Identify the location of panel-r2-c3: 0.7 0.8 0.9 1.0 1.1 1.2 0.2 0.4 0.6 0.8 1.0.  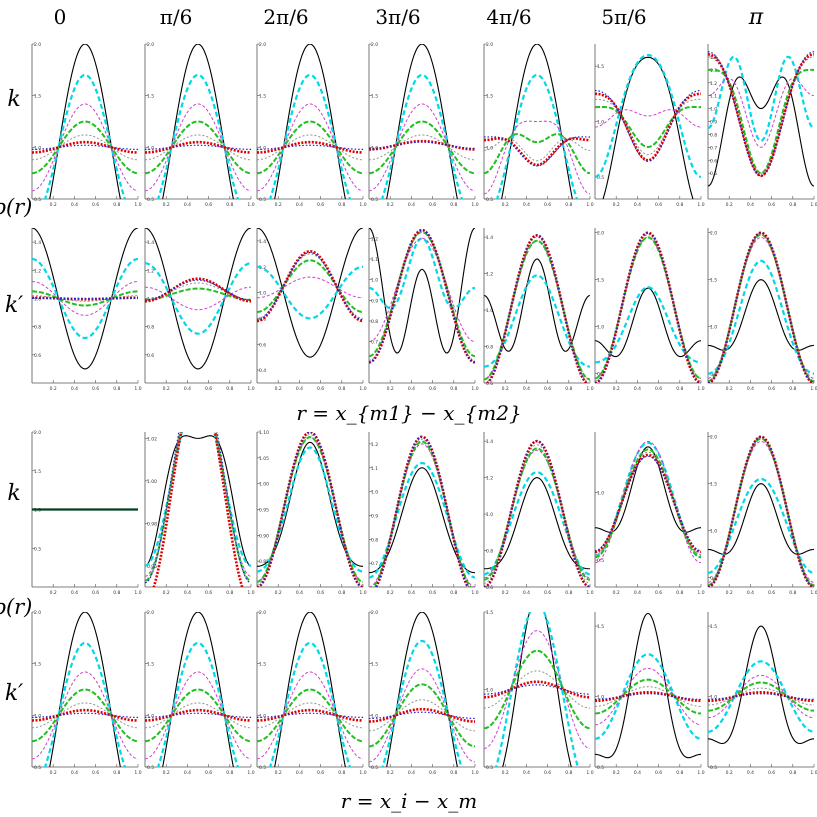
(423, 514).